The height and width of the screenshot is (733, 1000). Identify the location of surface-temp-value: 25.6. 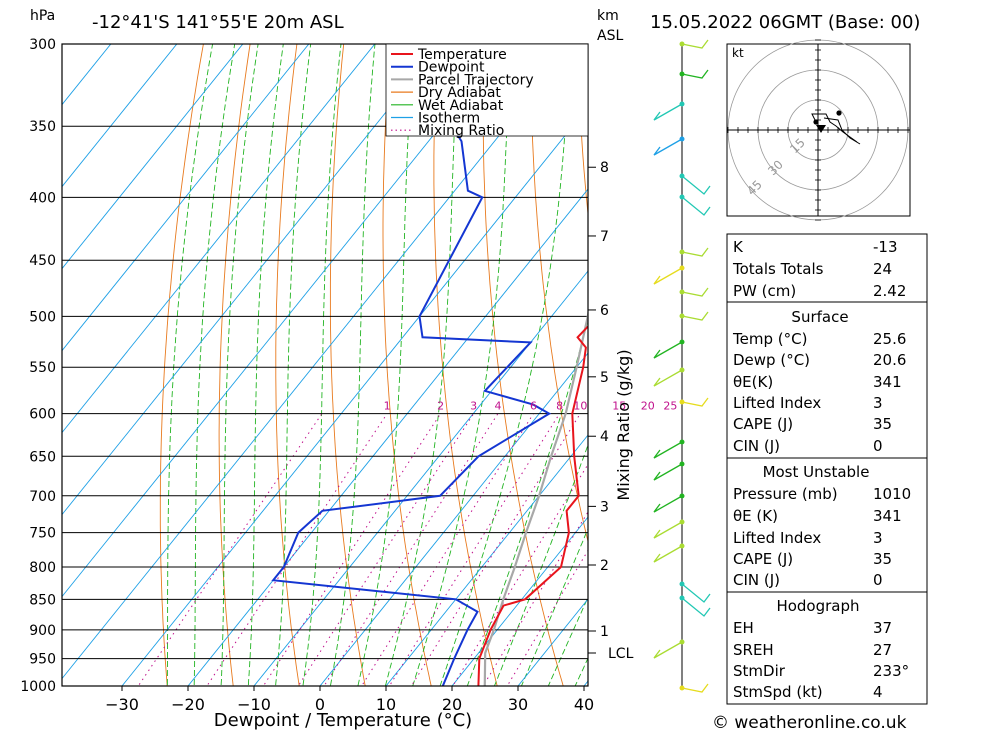
(889, 339).